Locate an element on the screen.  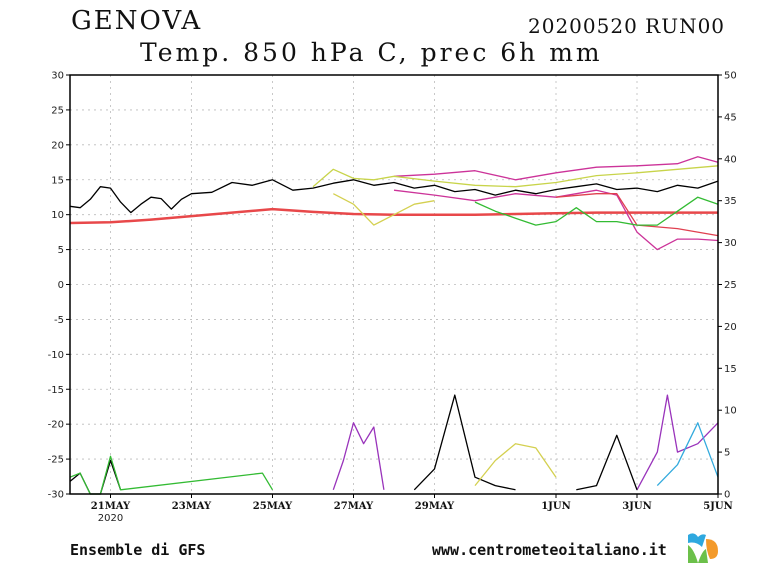
x-tick-label: 21MAY is located at coordinates (111, 506).